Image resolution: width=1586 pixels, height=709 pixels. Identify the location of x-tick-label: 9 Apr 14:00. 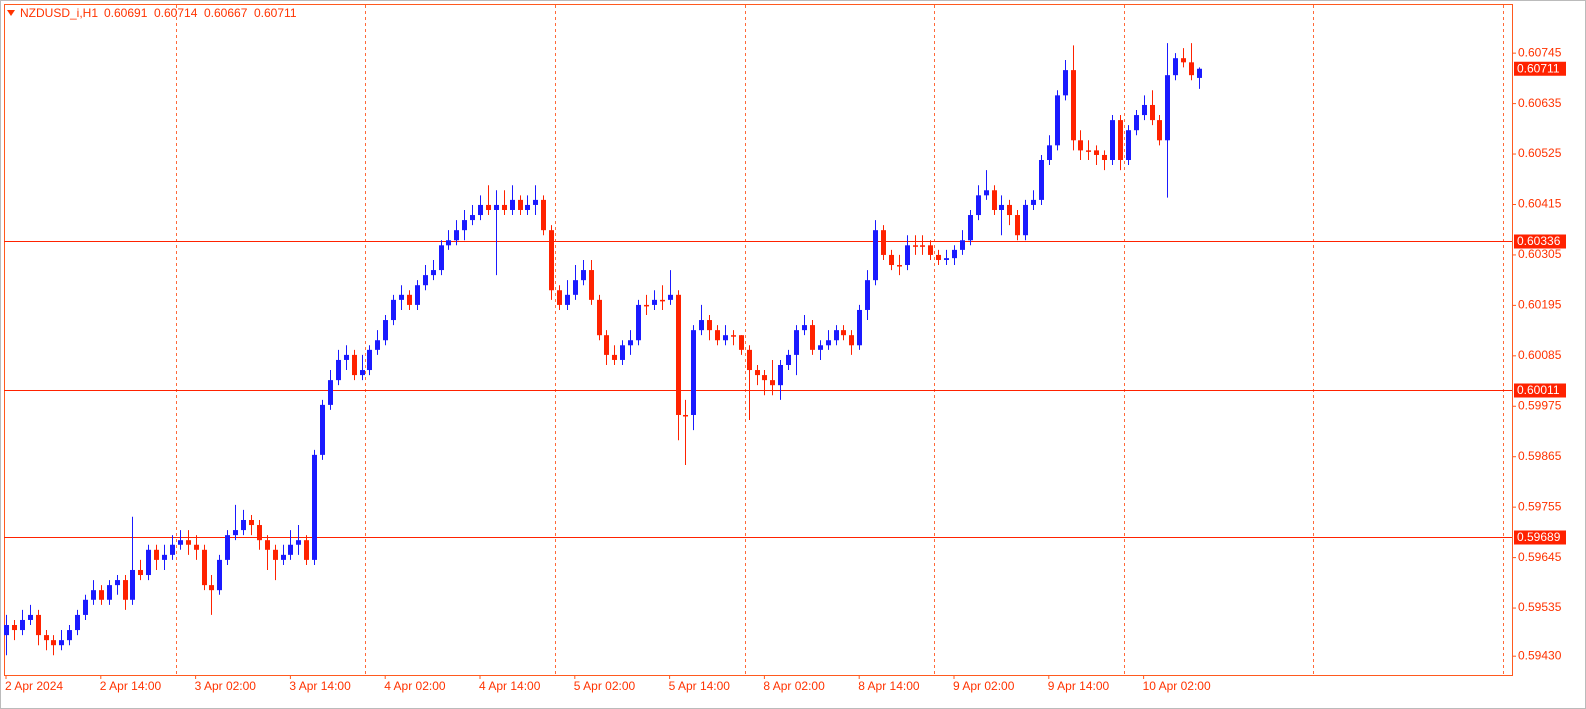
(1079, 686).